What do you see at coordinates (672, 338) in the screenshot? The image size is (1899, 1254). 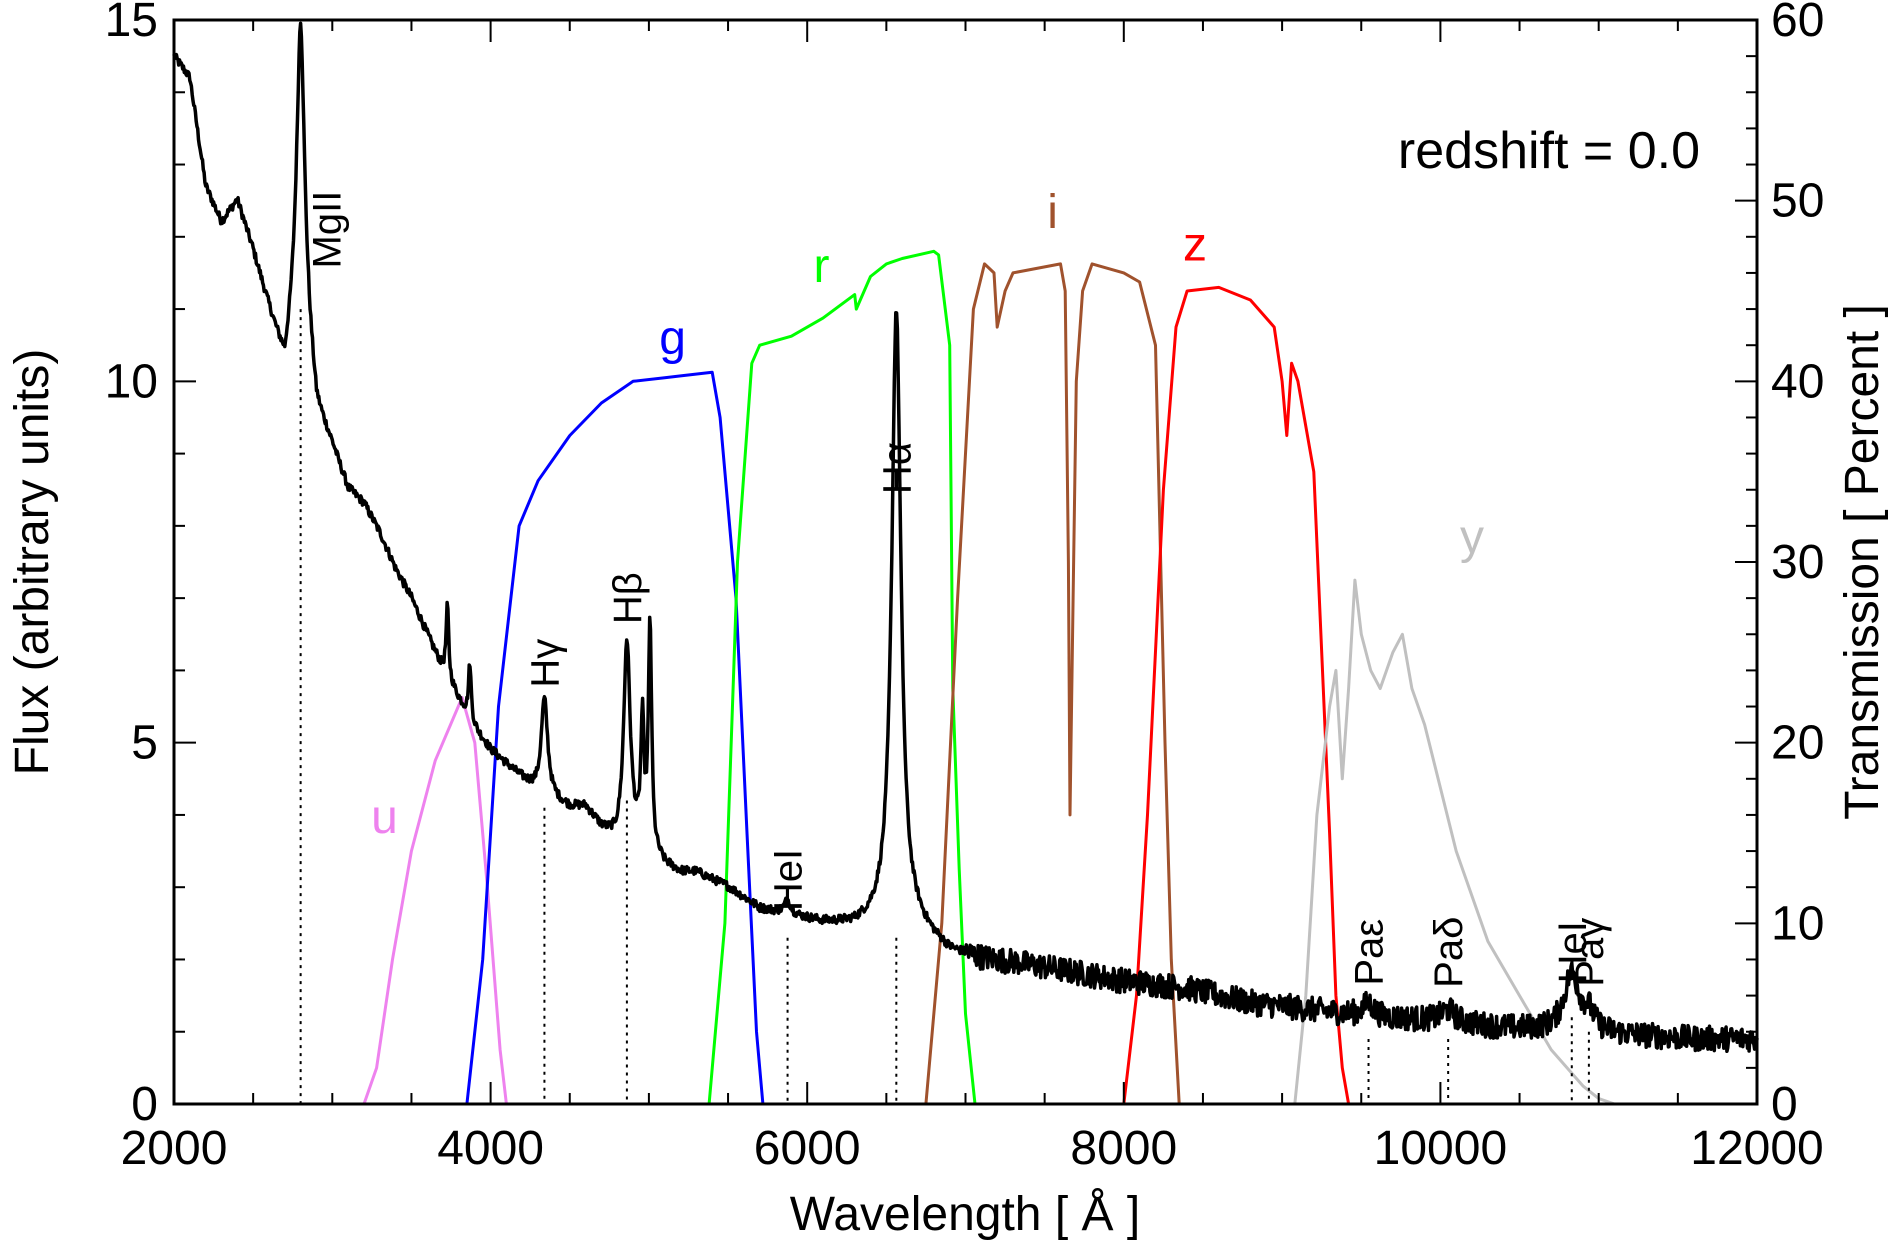 I see `filter-label-g: g` at bounding box center [672, 338].